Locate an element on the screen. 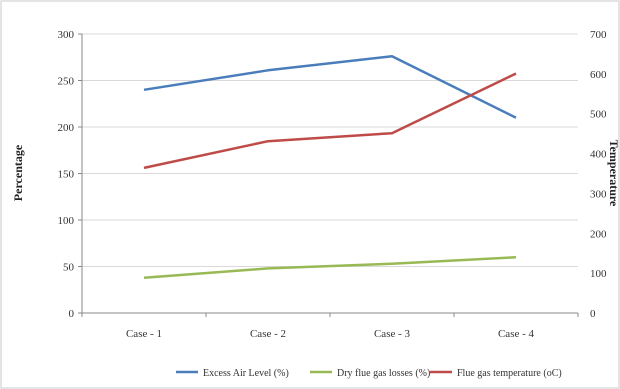 The height and width of the screenshot is (389, 620). legend-label: Flue gas temperature (oC) is located at coordinates (509, 373).